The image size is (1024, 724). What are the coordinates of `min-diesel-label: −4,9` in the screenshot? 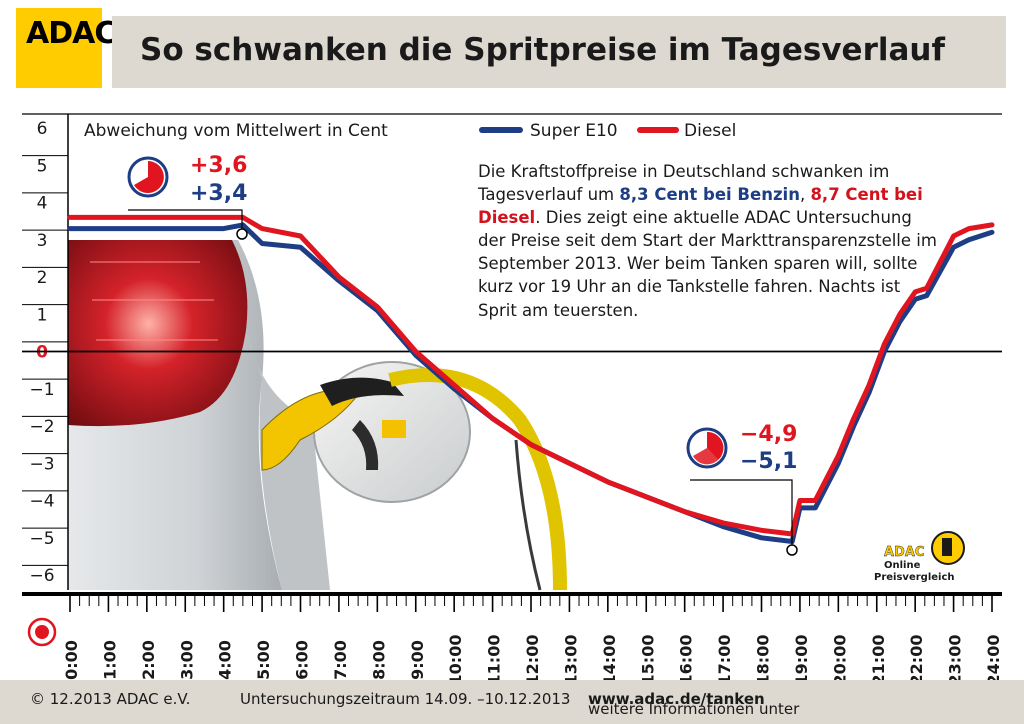 It's located at (768, 434).